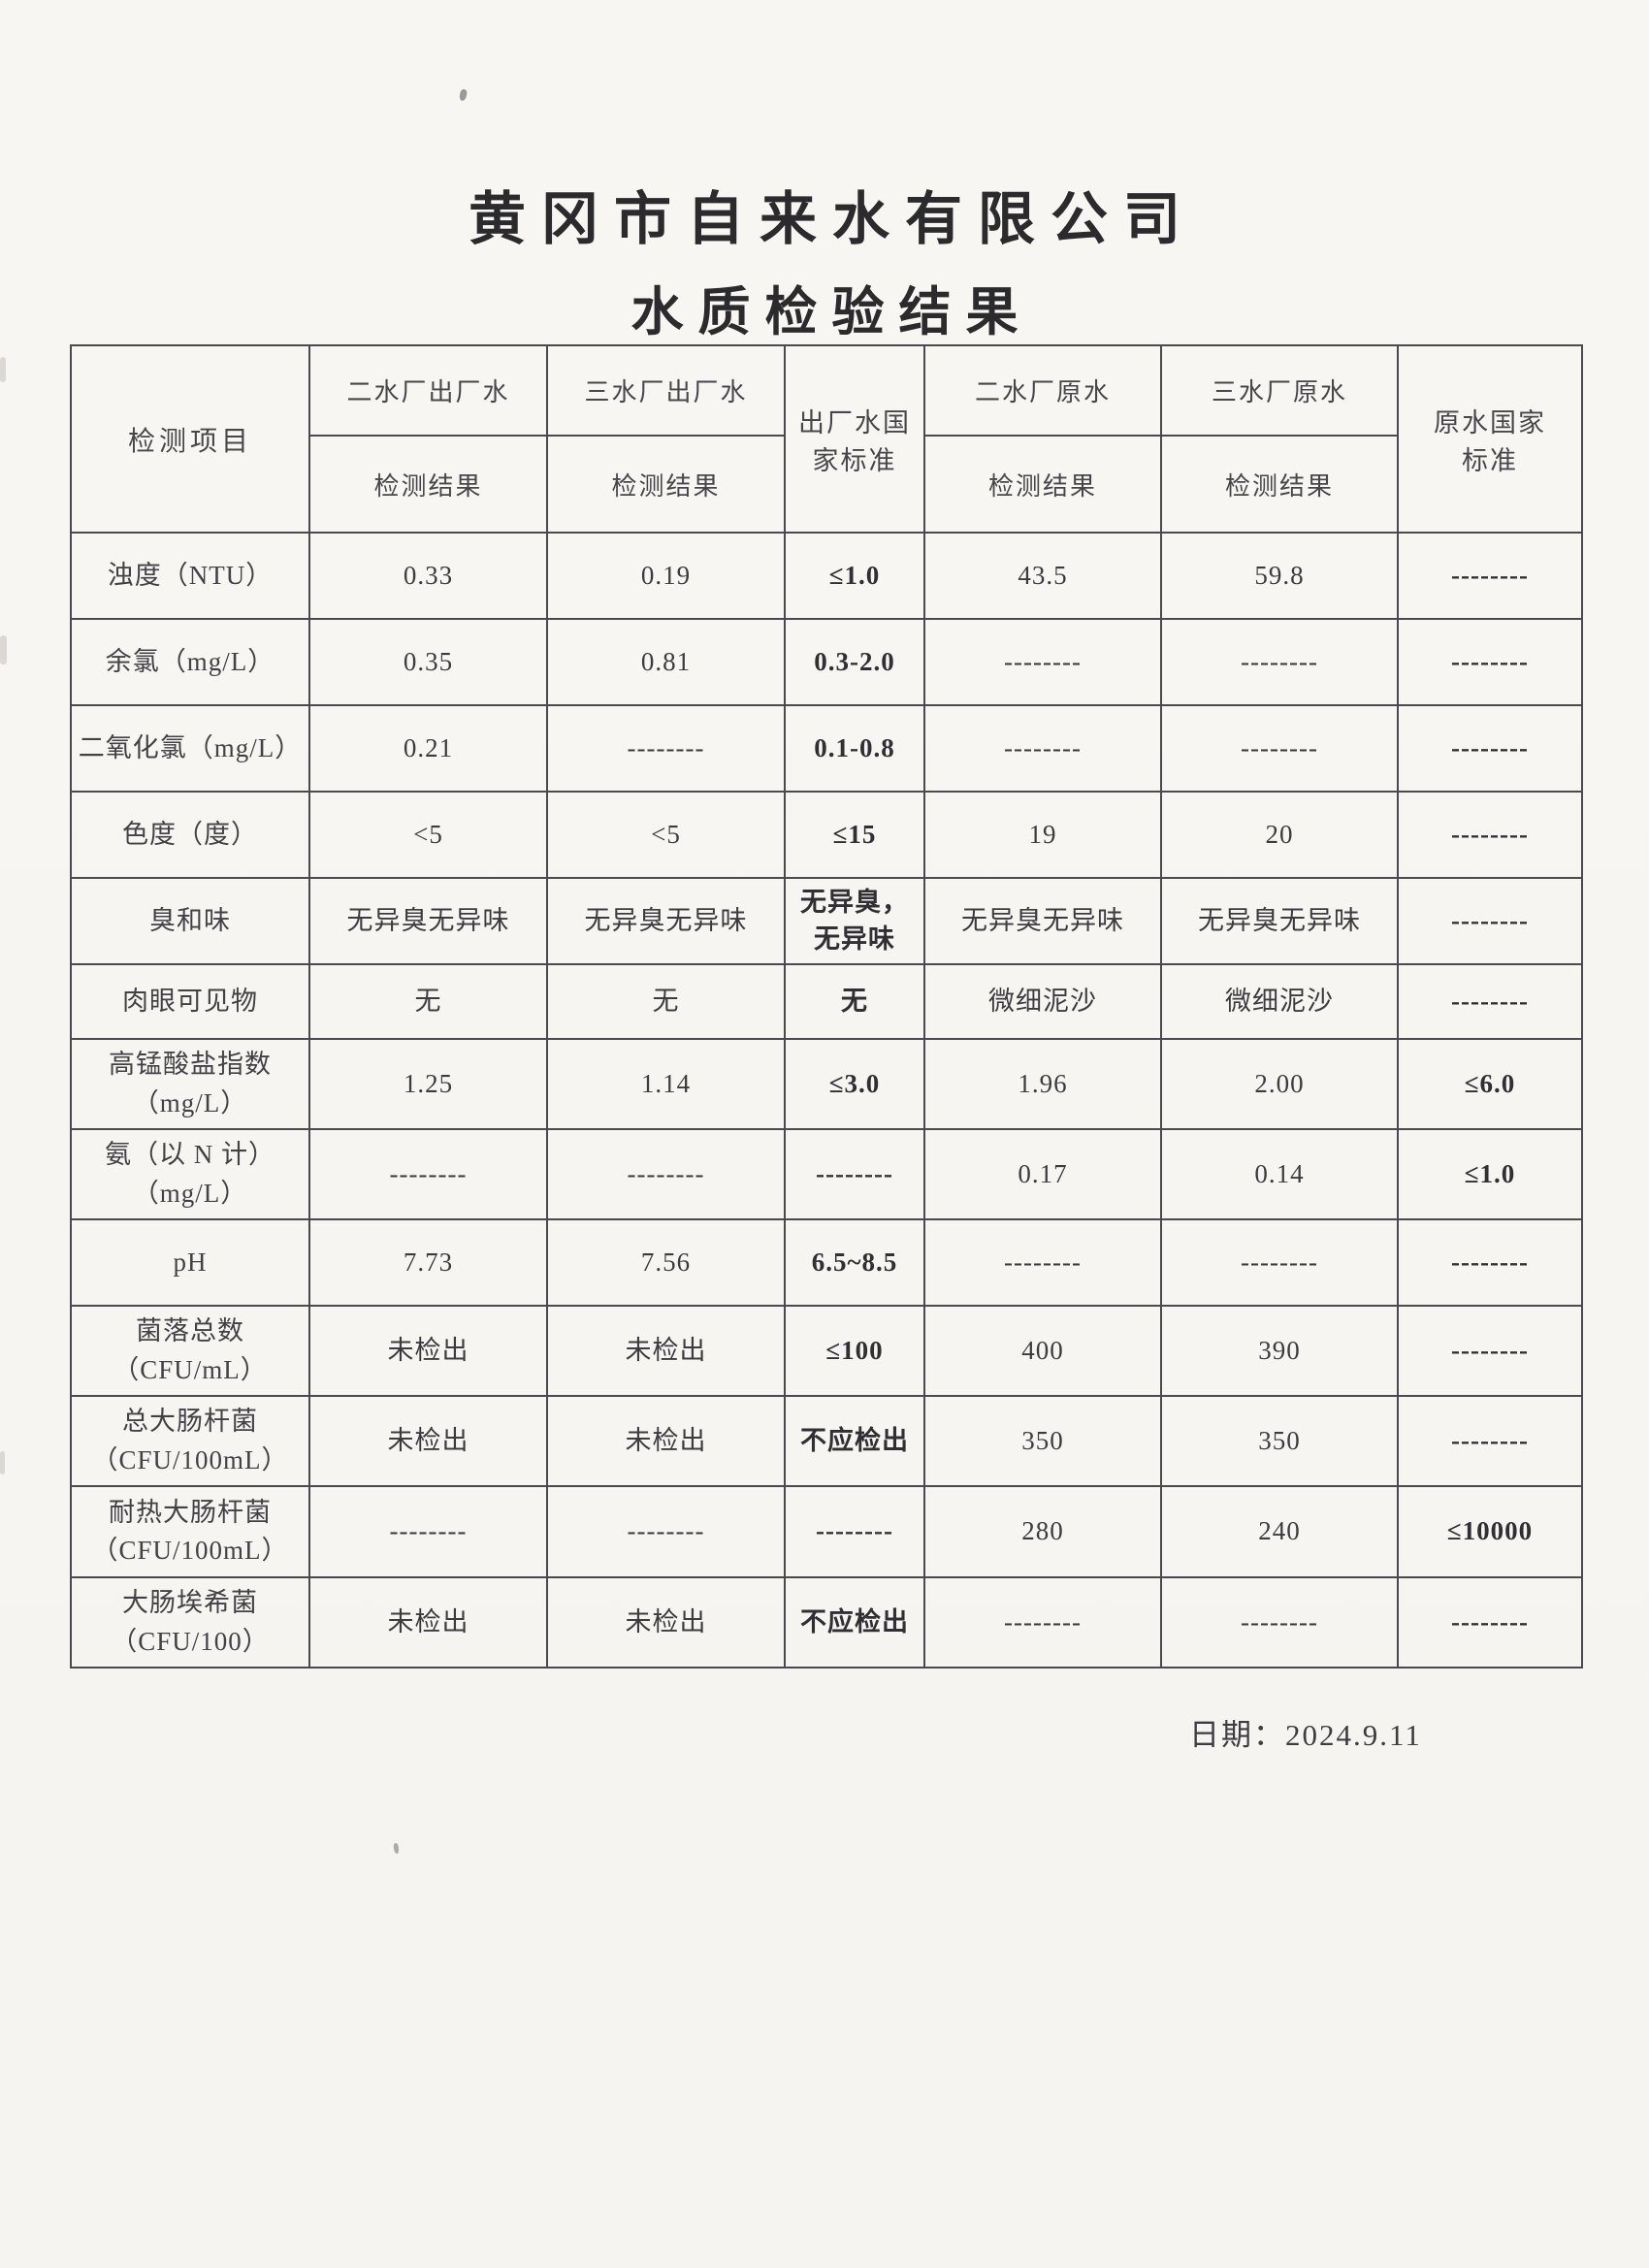 This screenshot has height=2268, width=1649. I want to click on header-row-sub: 检测结果 检测结果 检测结果 检测结果, so click(826, 484).